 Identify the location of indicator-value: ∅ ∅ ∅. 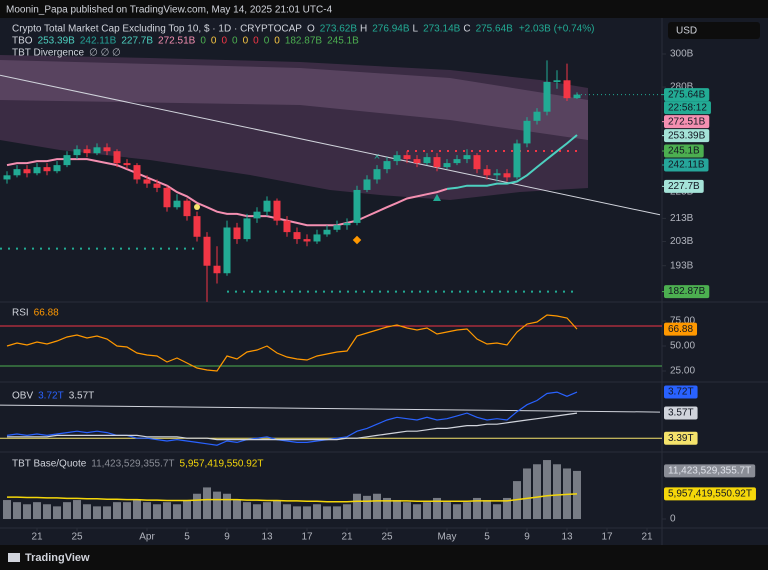
(105, 53).